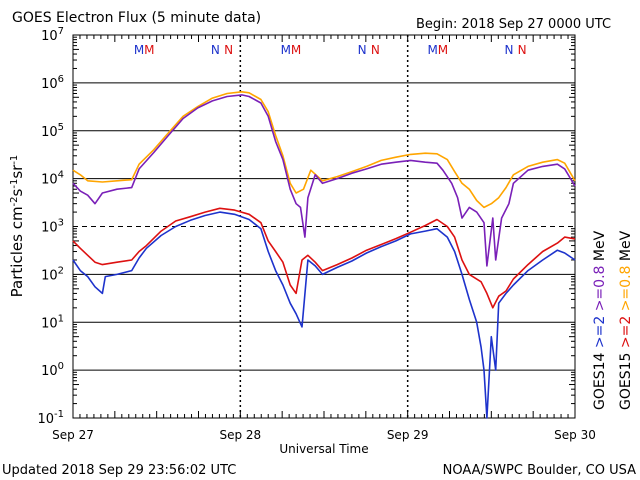  Describe the element at coordinates (323, 449) in the screenshot. I see `x-axis-label: Universal Time` at that location.